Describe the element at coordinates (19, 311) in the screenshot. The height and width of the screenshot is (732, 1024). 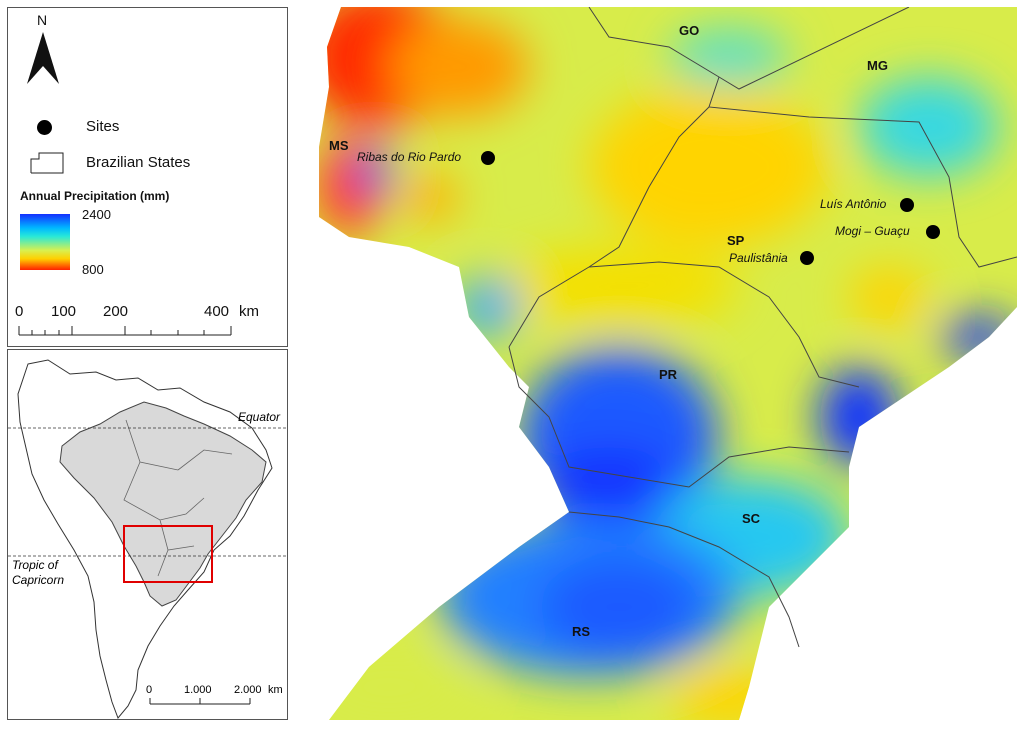
I see `scale-tick-0: 0` at that location.